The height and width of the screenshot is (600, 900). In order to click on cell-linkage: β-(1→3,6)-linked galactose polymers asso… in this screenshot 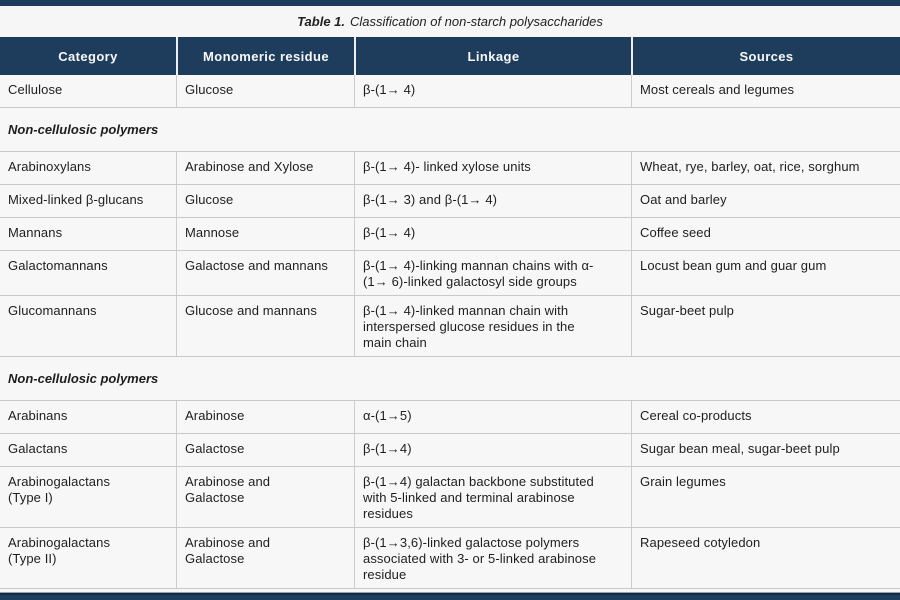, I will do `click(492, 558)`.